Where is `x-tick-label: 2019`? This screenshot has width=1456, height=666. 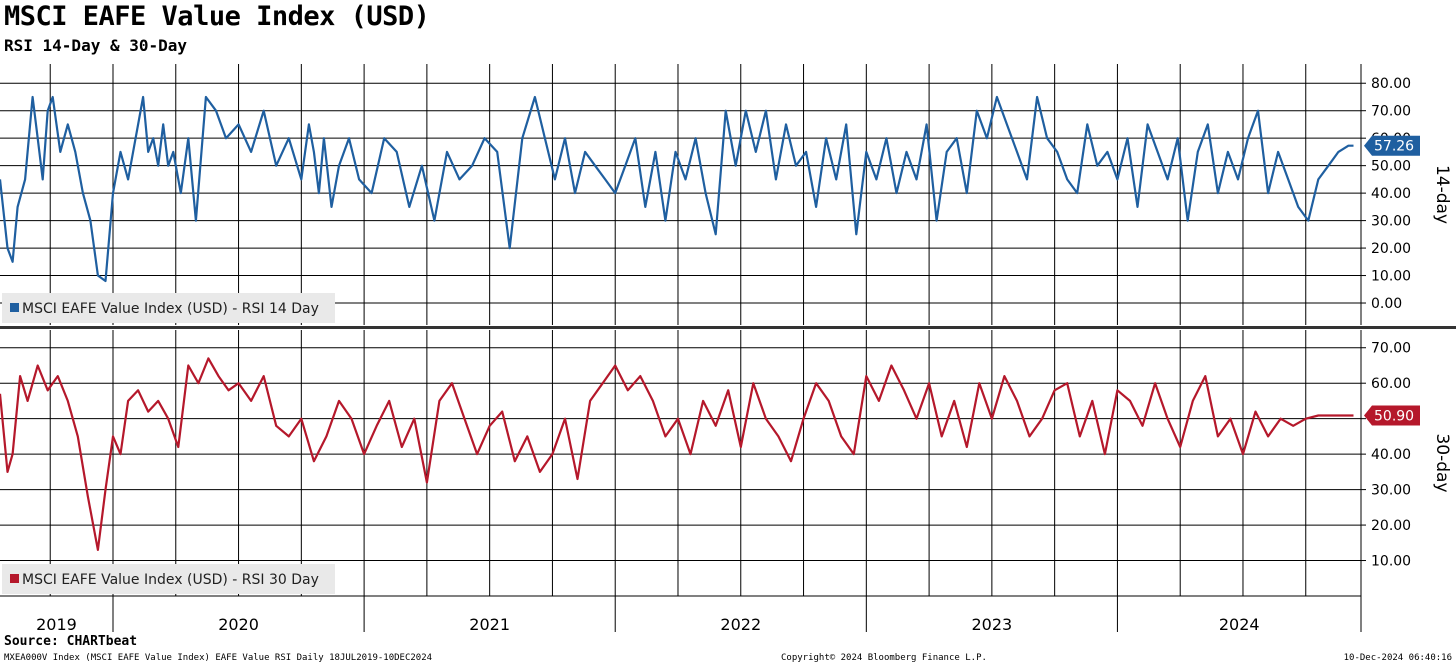 x-tick-label: 2019 is located at coordinates (56, 624).